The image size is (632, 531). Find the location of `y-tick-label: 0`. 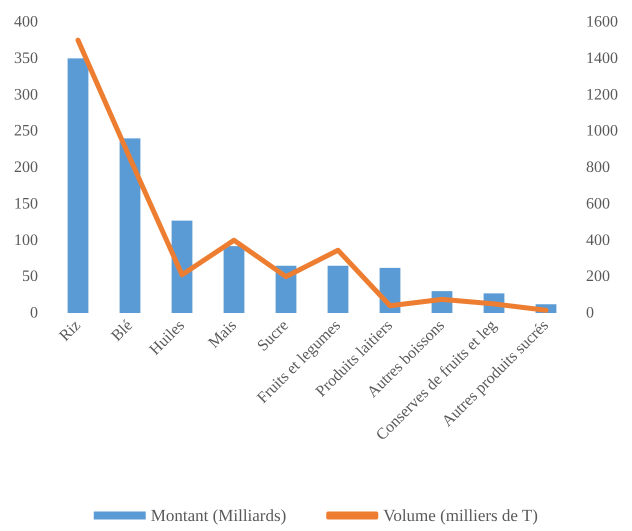

y-tick-label: 0 is located at coordinates (34, 313).